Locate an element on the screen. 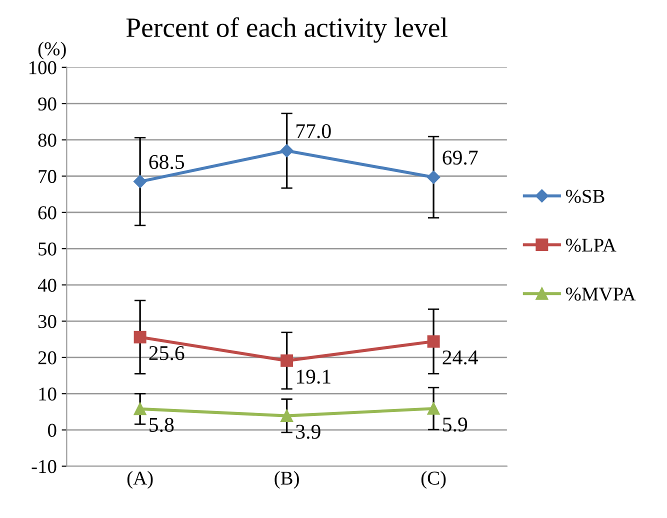 This screenshot has width=667, height=518. data-label: 19.1 is located at coordinates (313, 377).